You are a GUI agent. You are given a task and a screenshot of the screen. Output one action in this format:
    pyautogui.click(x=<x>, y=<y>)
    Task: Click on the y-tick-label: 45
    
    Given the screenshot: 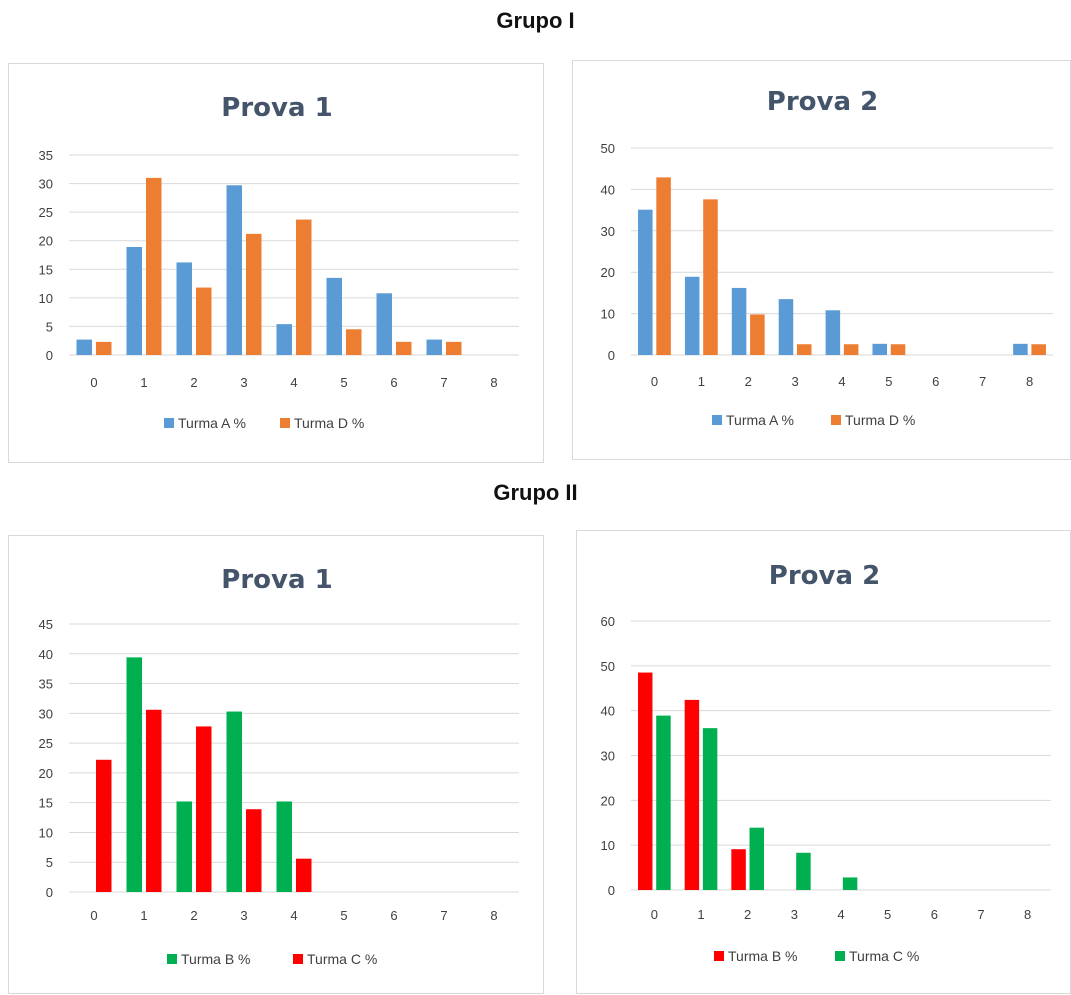 What is the action you would take?
    pyautogui.click(x=46, y=624)
    